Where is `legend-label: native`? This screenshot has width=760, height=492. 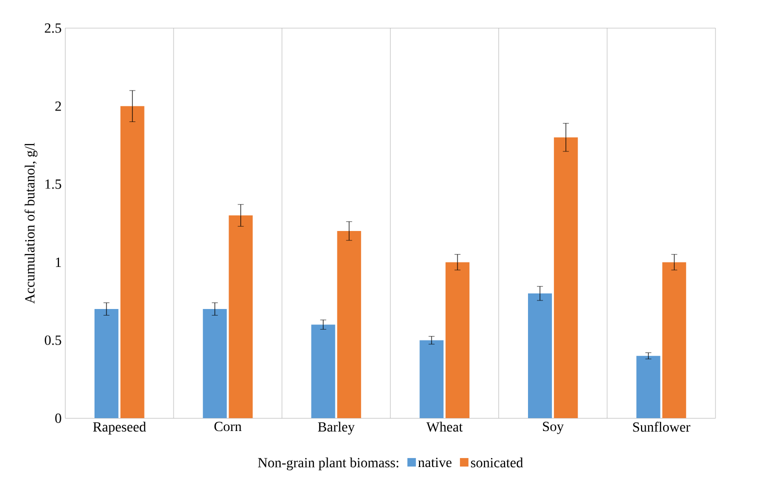 legend-label: native is located at coordinates (435, 463).